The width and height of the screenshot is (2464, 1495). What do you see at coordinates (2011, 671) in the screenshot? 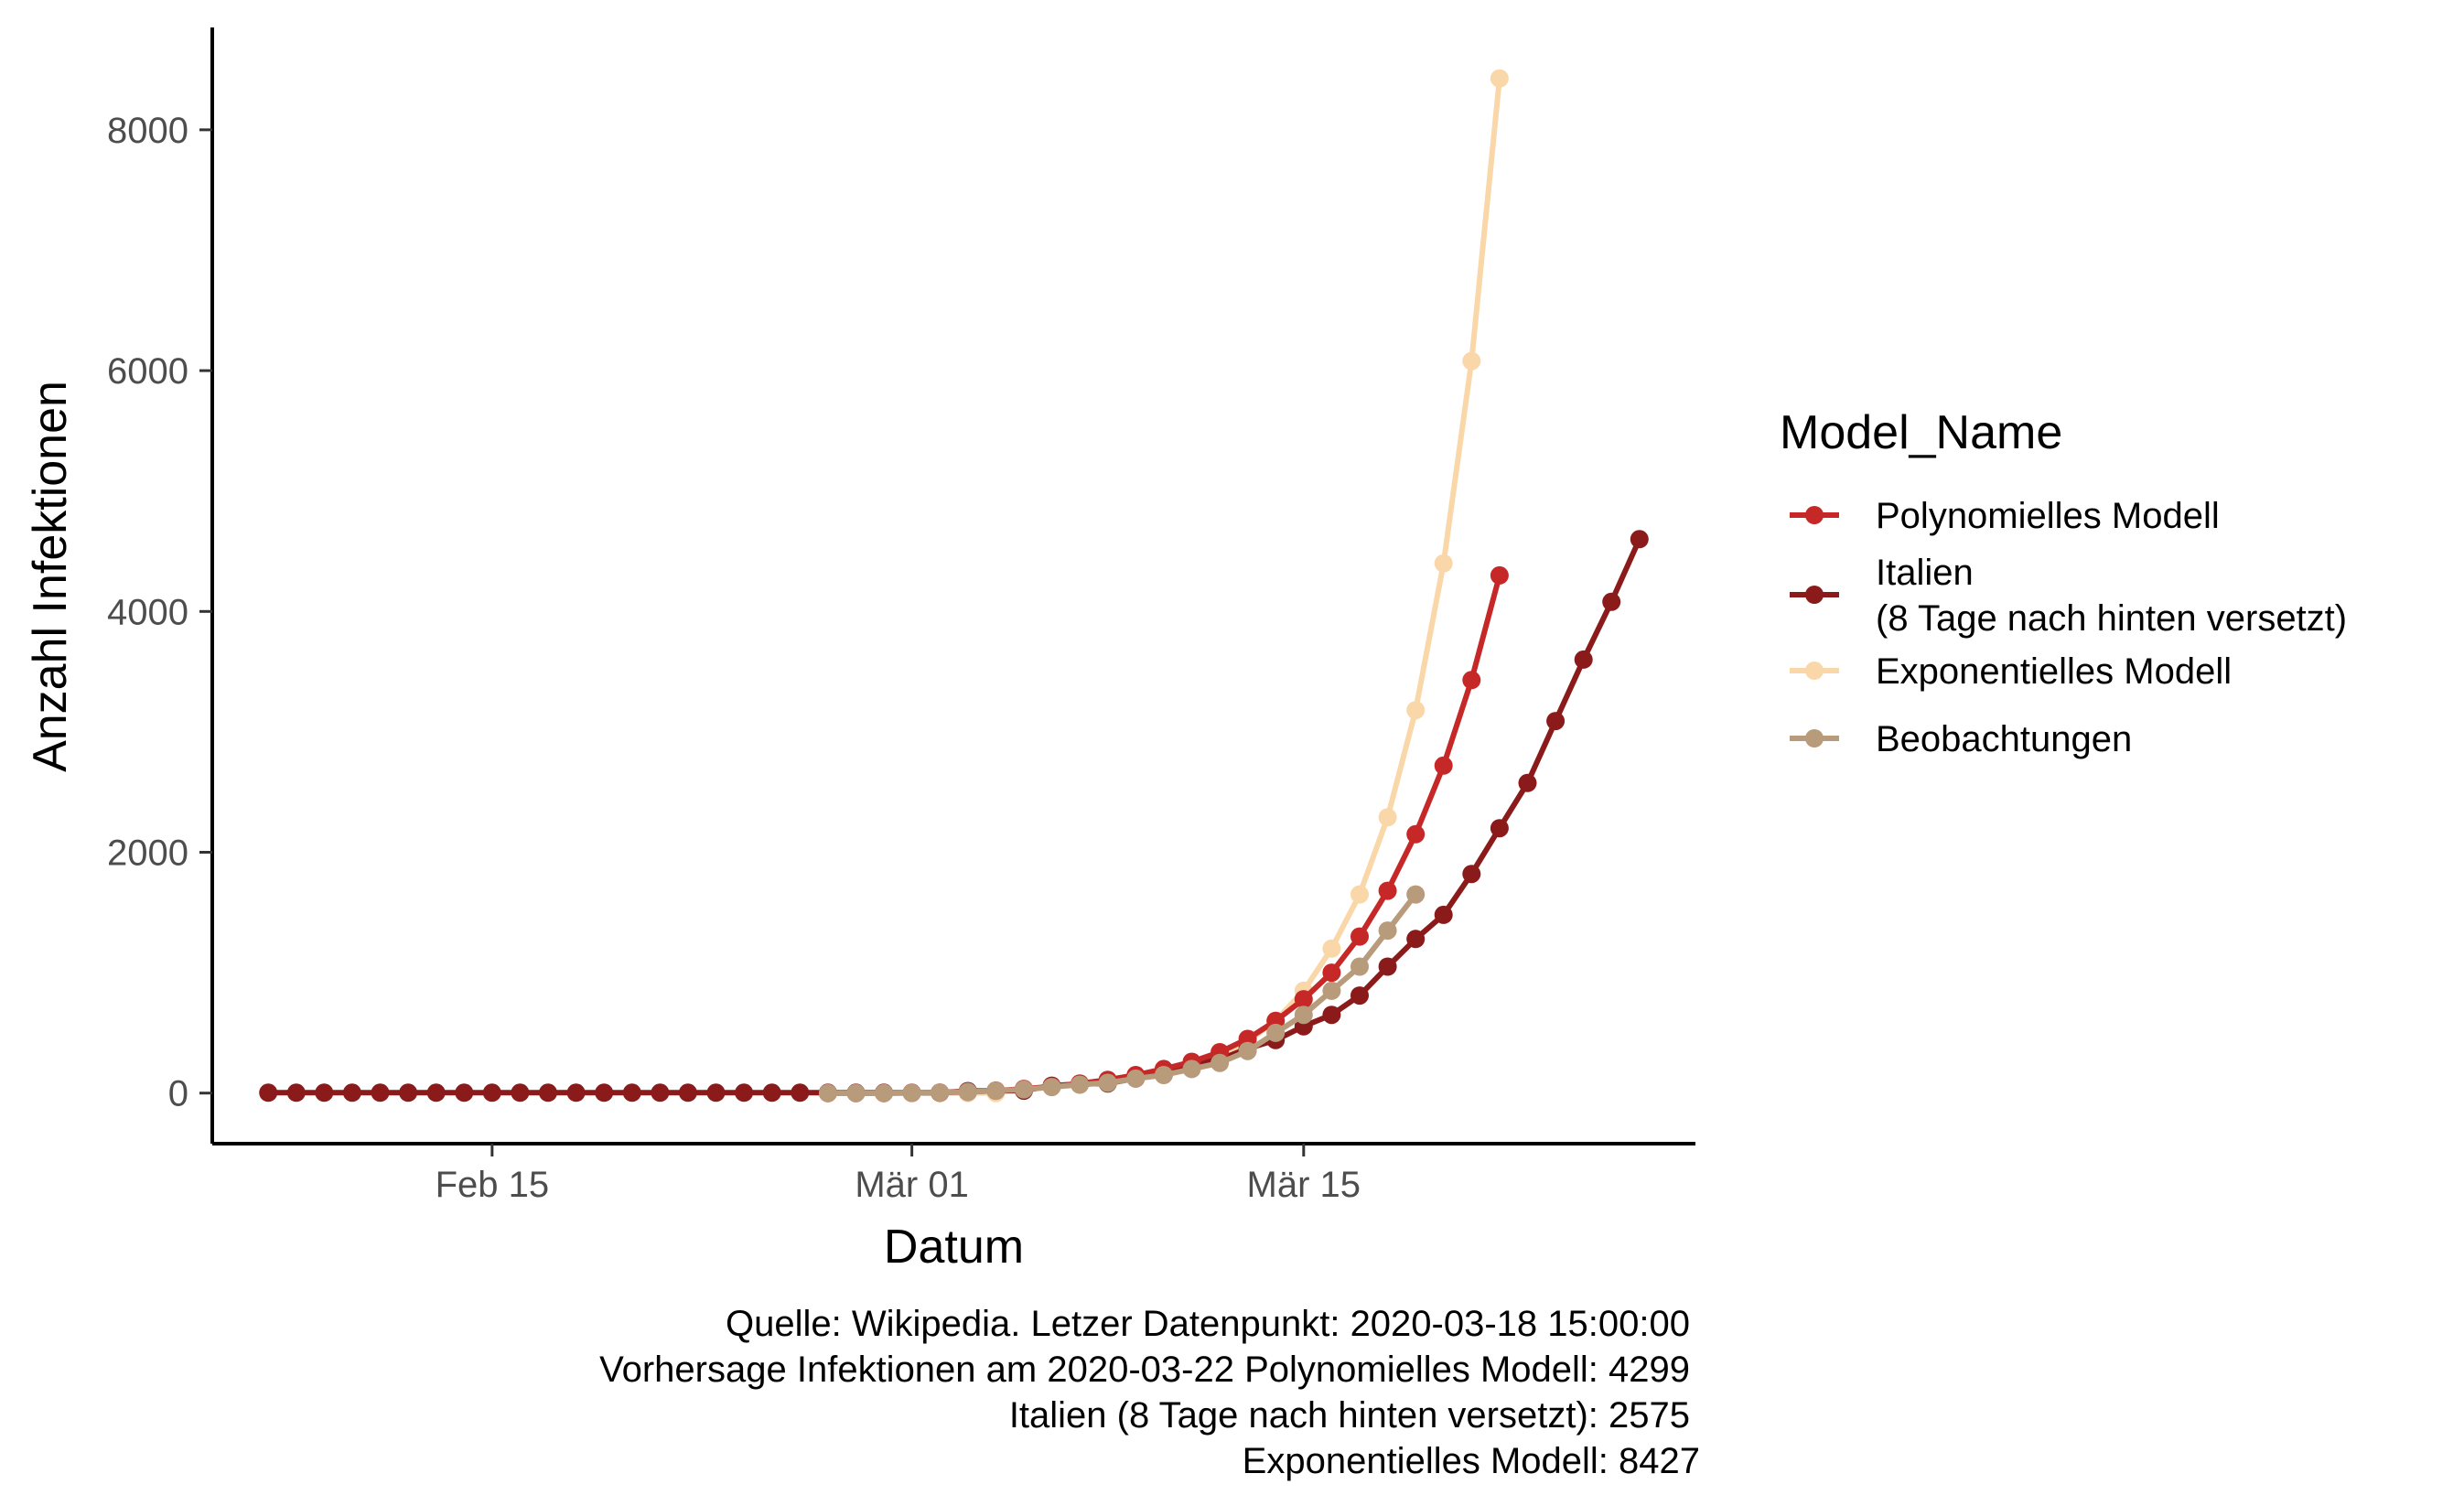
I see `legend-item-exponential: Exponentielles Modell` at bounding box center [2011, 671].